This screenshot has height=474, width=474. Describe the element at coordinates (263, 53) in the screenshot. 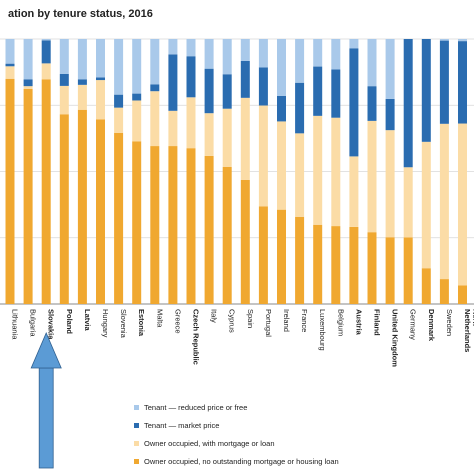

I see `bar-segment-portugal-s3` at that location.